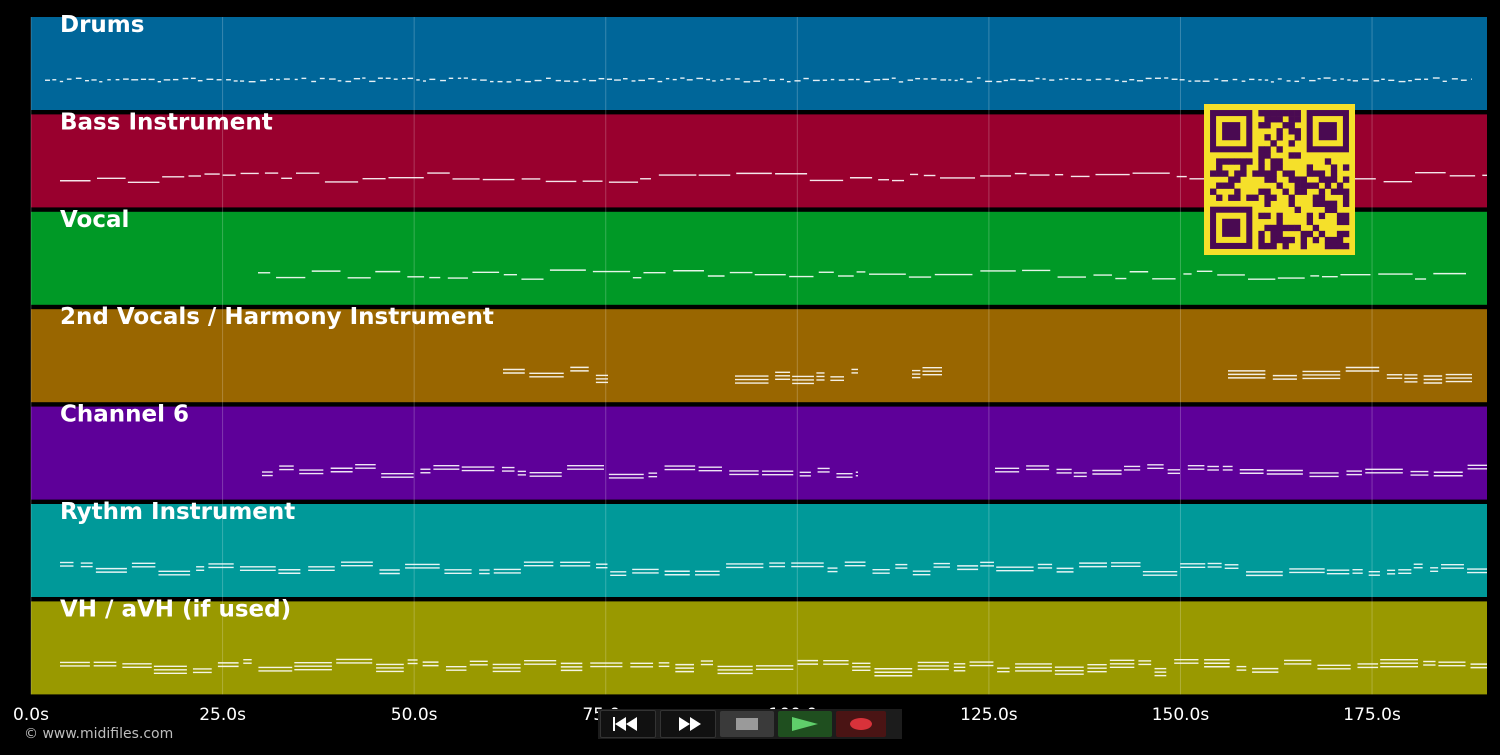 This screenshot has width=1500, height=755. What do you see at coordinates (414, 715) in the screenshot?
I see `time-tick-label: 50.0s` at bounding box center [414, 715].